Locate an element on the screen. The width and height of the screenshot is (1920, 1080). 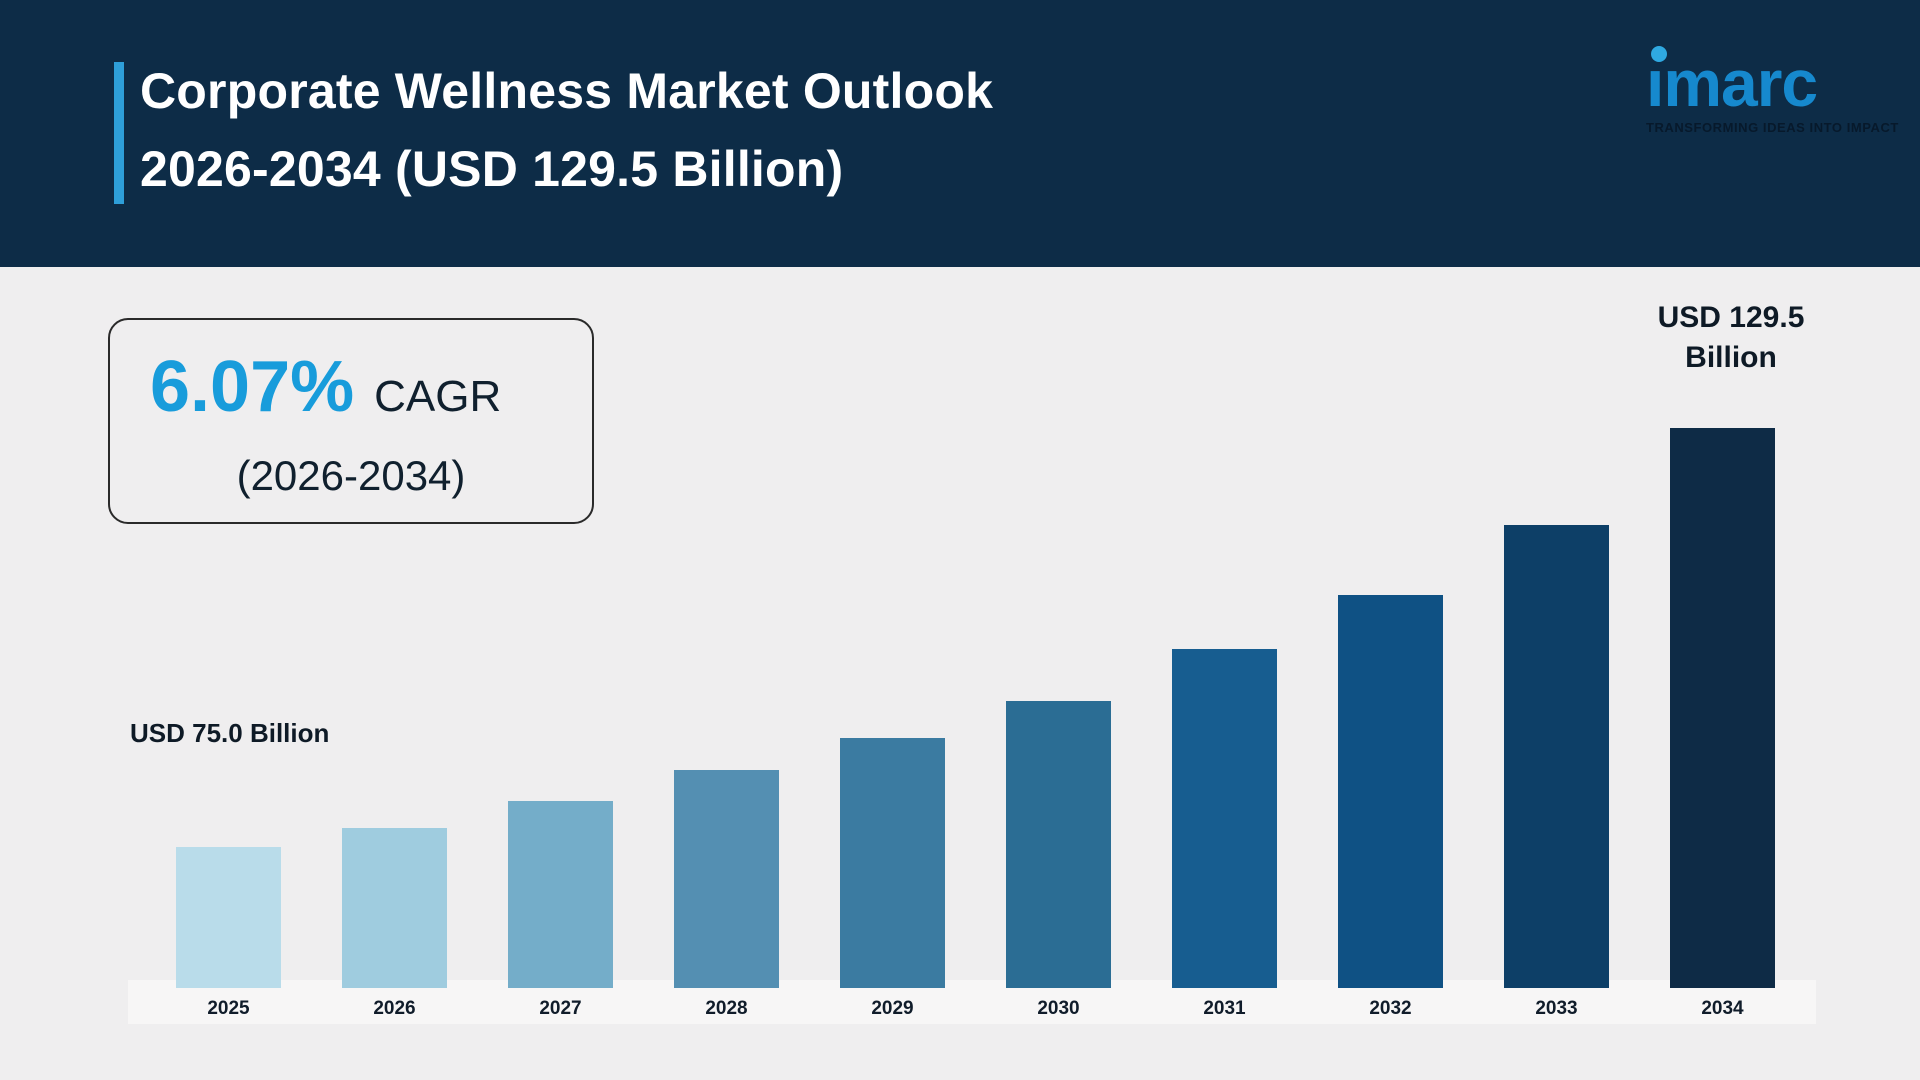
cagr-value: 6.07% is located at coordinates (252, 387).